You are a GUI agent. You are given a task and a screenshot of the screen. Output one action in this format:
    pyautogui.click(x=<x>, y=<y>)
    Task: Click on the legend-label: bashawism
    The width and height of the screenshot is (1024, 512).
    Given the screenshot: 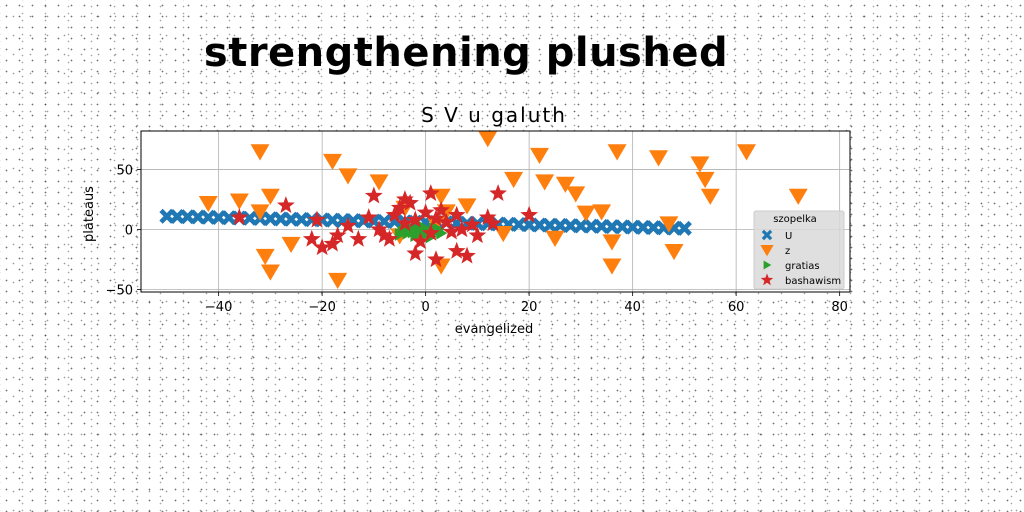 What is the action you would take?
    pyautogui.click(x=813, y=281)
    